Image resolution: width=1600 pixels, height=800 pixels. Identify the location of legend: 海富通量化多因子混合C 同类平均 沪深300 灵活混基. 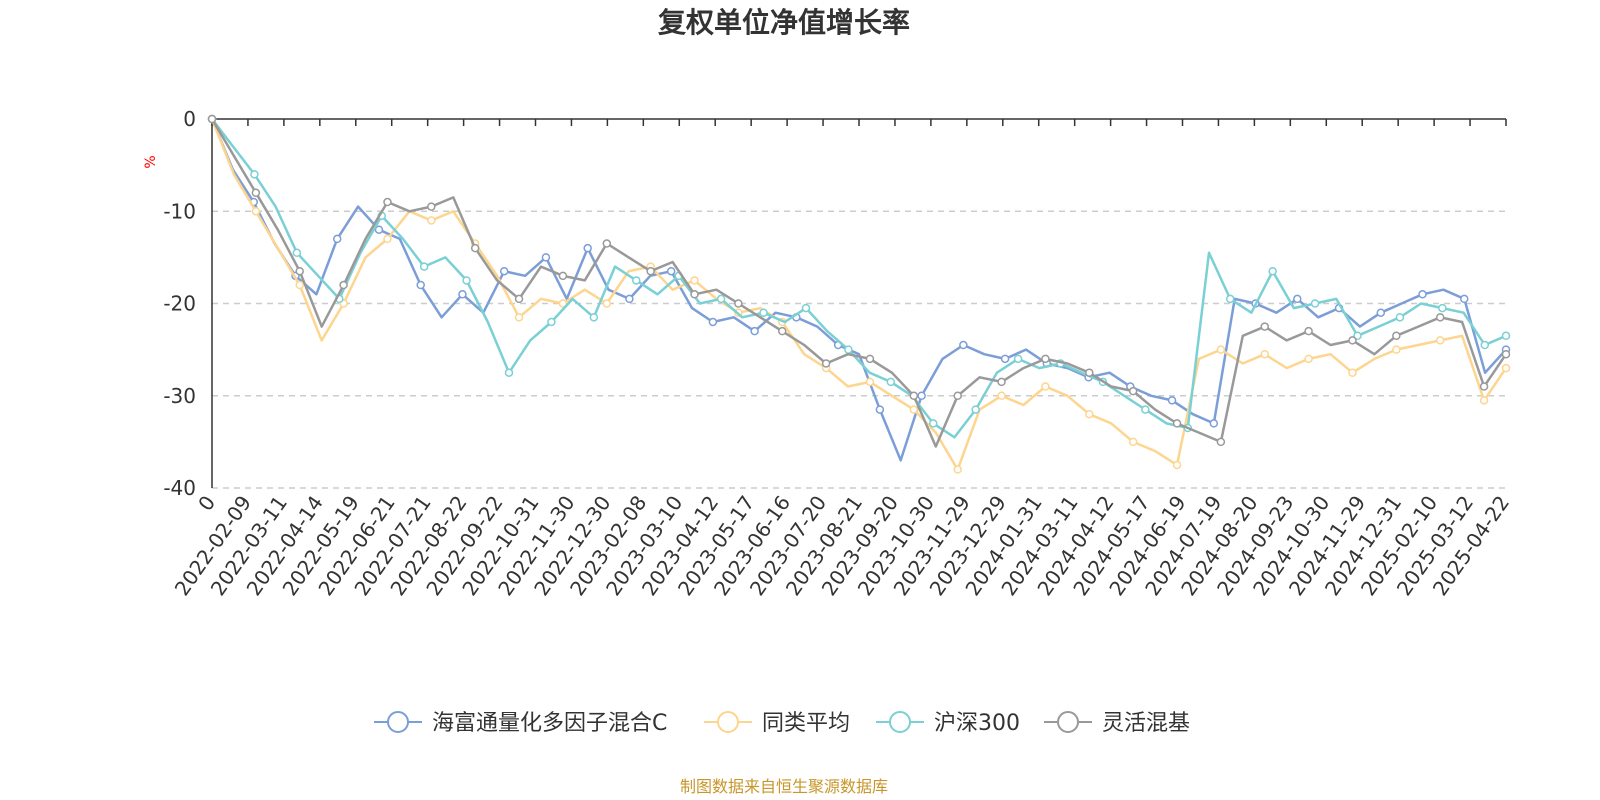
(782, 723).